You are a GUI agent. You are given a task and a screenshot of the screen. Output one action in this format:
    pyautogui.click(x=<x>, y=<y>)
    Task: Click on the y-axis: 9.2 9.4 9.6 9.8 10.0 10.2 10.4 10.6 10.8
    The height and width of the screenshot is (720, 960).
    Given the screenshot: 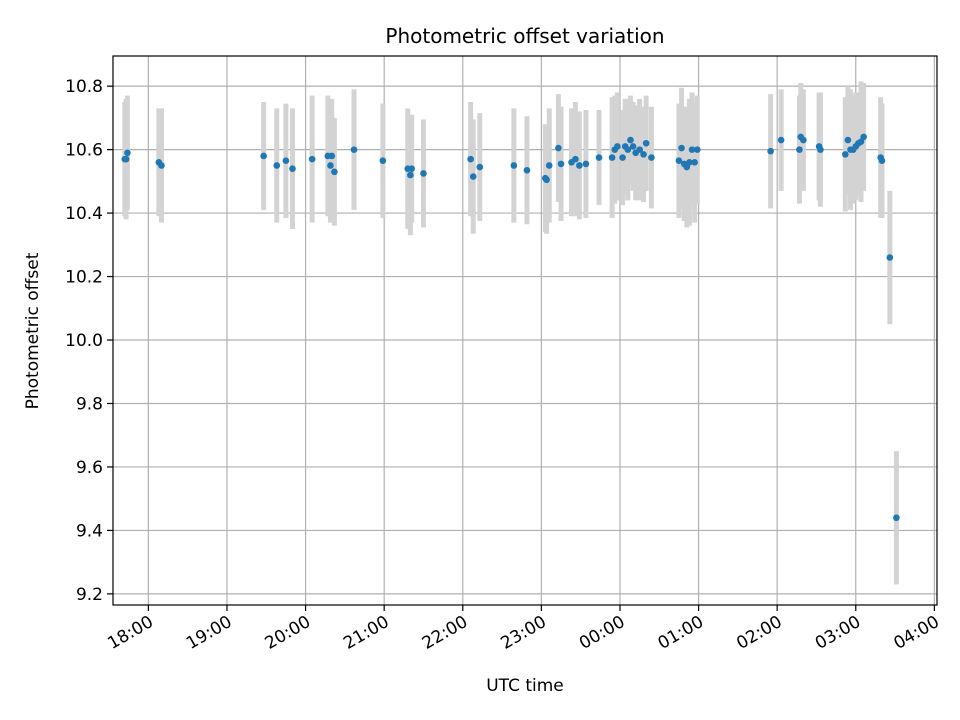 What is the action you would take?
    pyautogui.click(x=89, y=341)
    